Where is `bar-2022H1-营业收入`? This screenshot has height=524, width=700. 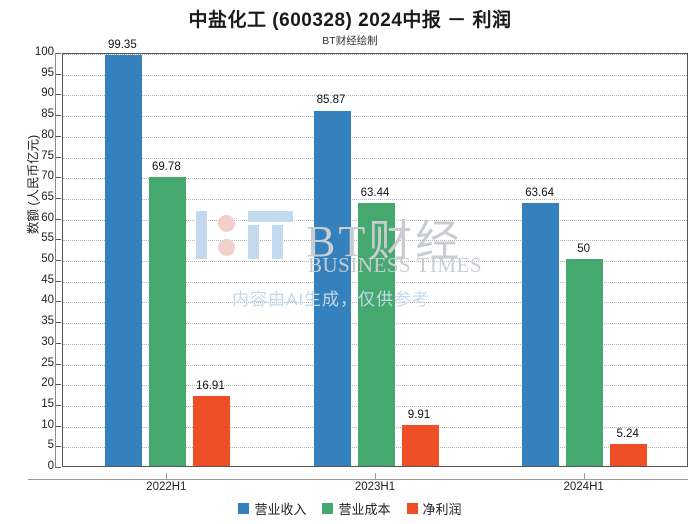
bar-2022H1-营业收入 is located at coordinates (123, 260).